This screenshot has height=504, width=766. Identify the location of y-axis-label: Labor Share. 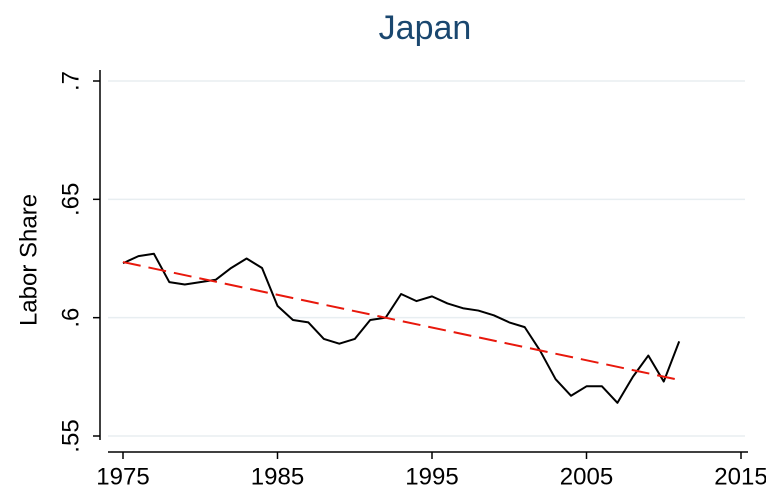
(28, 260).